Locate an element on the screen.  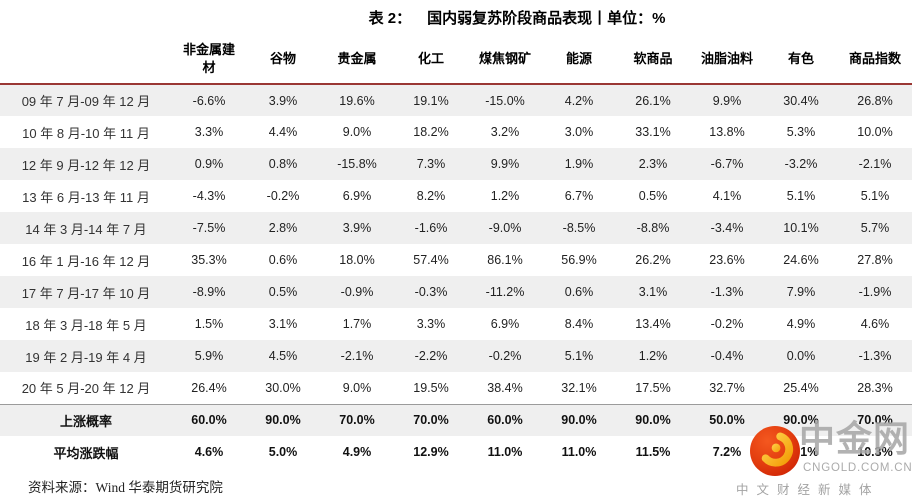
cell-value: 19.5% is located at coordinates (431, 387).